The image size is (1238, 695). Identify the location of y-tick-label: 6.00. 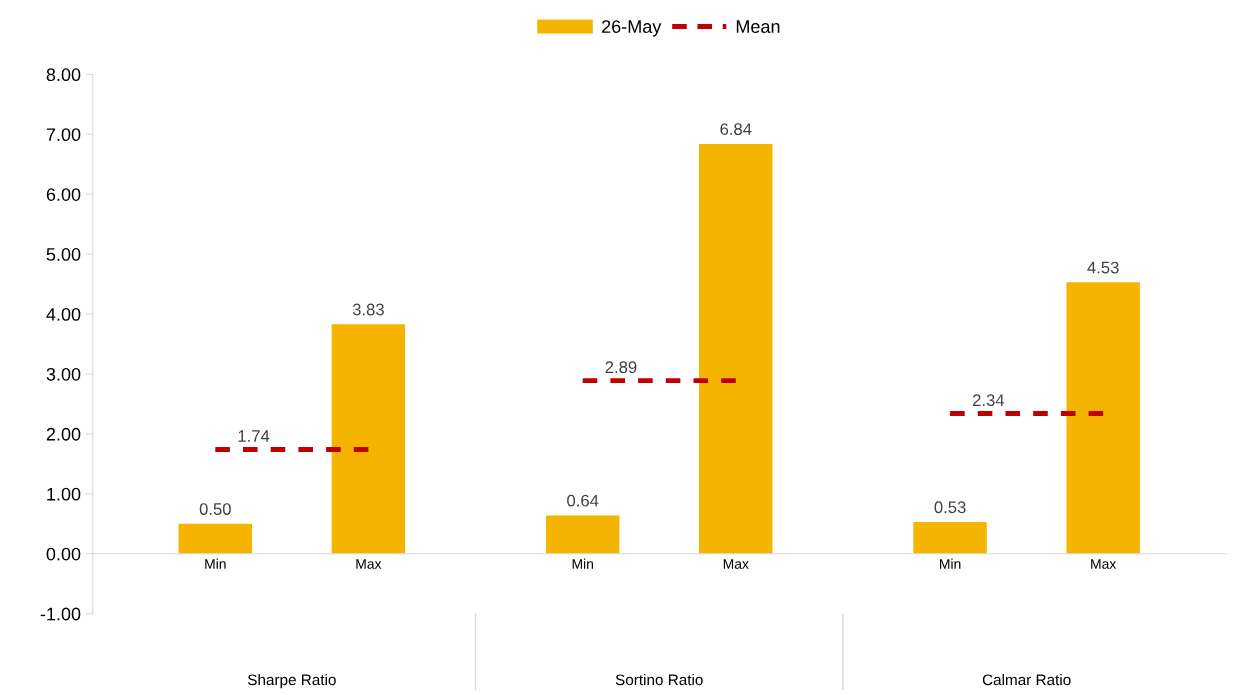
(63, 194).